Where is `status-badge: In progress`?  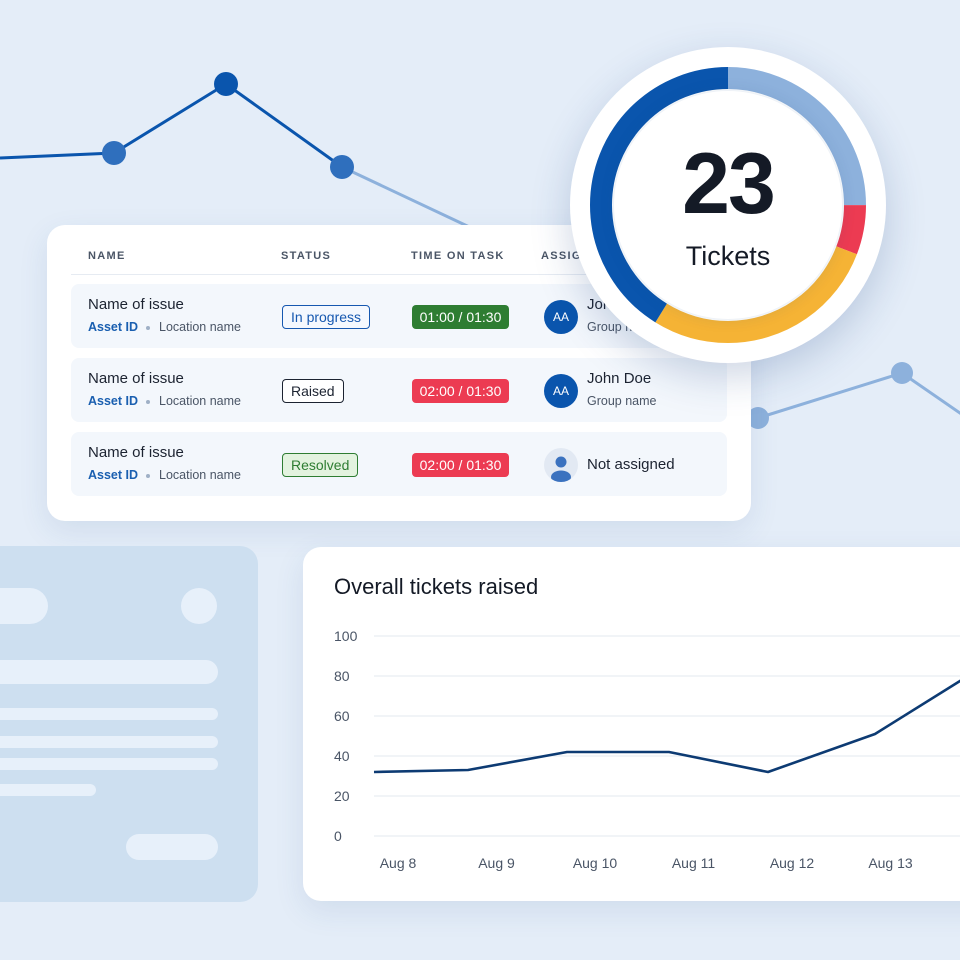 status-badge: In progress is located at coordinates (326, 317).